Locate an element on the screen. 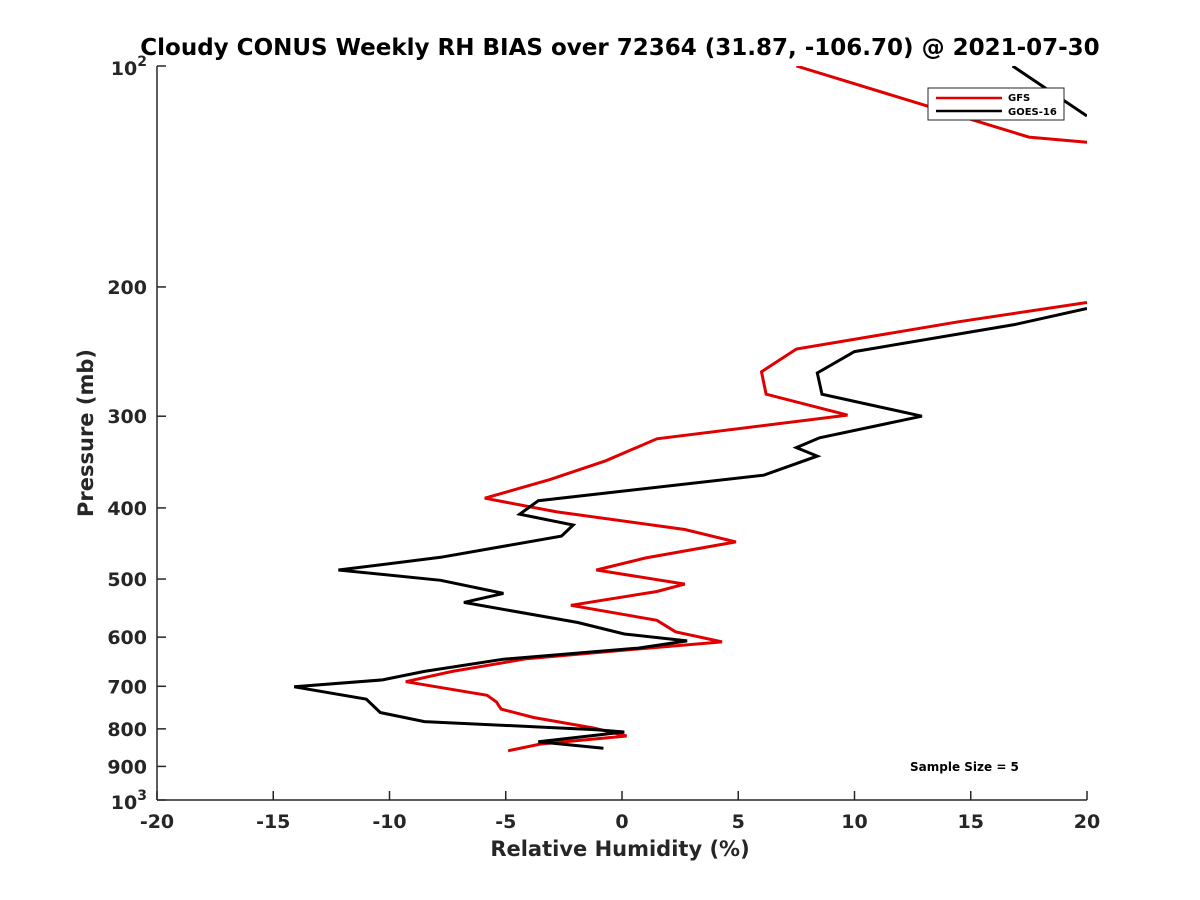  x-tick-label: -15 is located at coordinates (273, 822).